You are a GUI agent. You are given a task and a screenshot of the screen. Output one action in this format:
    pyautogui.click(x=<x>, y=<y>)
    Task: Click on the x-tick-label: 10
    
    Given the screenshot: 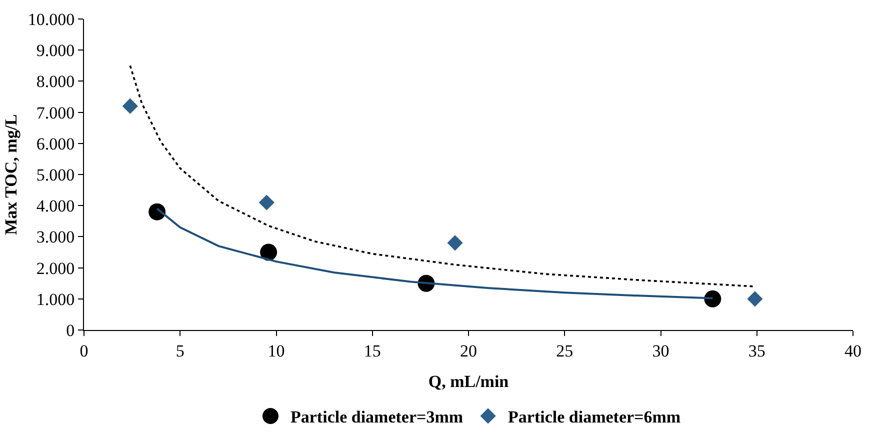 What is the action you would take?
    pyautogui.click(x=276, y=350)
    